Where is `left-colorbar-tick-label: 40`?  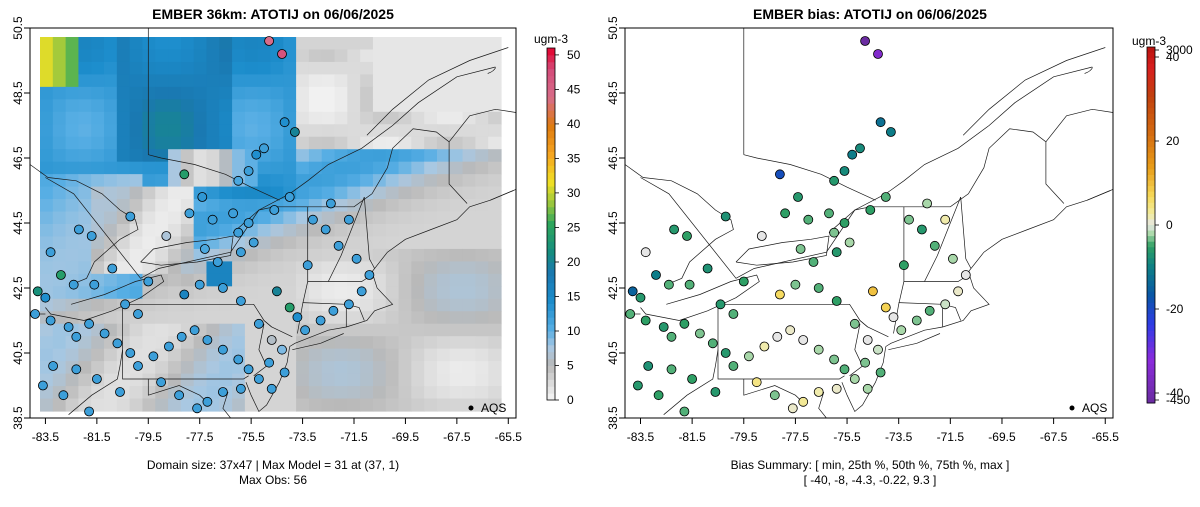
left-colorbar-tick-label: 40 is located at coordinates (574, 124).